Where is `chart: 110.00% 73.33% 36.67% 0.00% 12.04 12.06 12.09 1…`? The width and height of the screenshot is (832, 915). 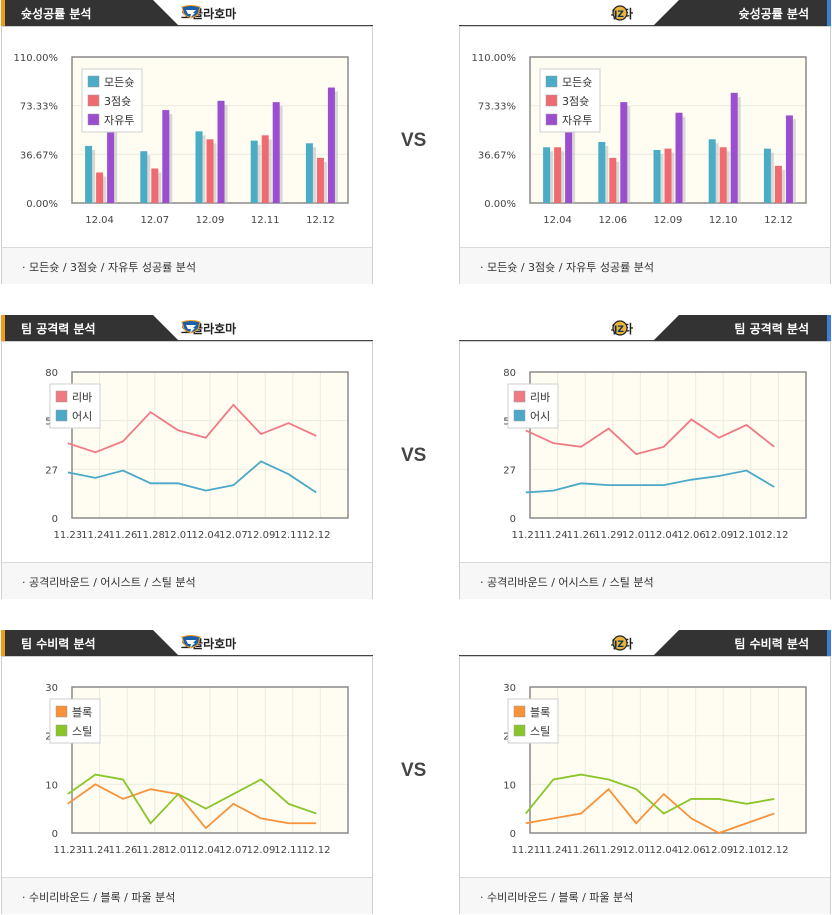 chart: 110.00% 73.33% 36.67% 0.00% 12.04 12.06 12.09 1… is located at coordinates (639, 139).